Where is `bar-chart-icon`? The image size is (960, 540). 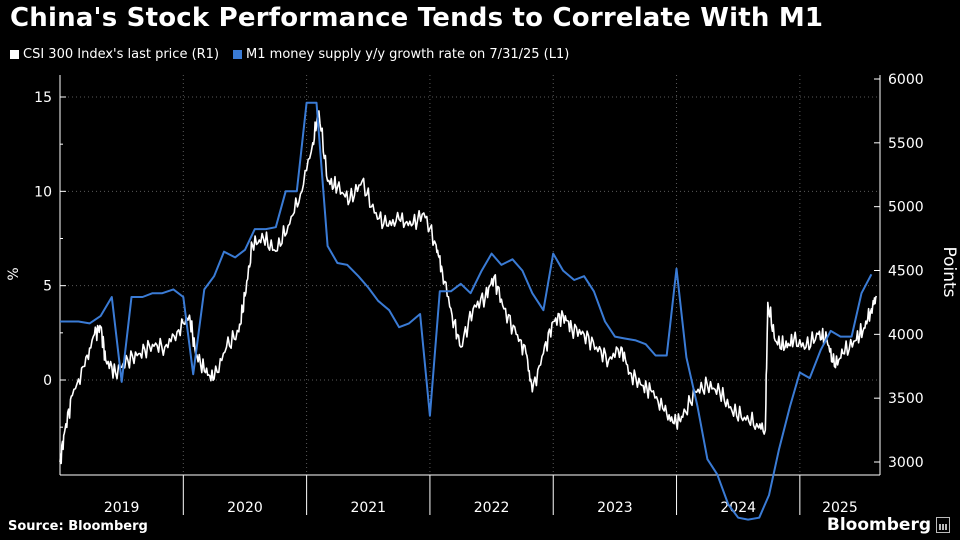
bar-chart-icon is located at coordinates (943, 525).